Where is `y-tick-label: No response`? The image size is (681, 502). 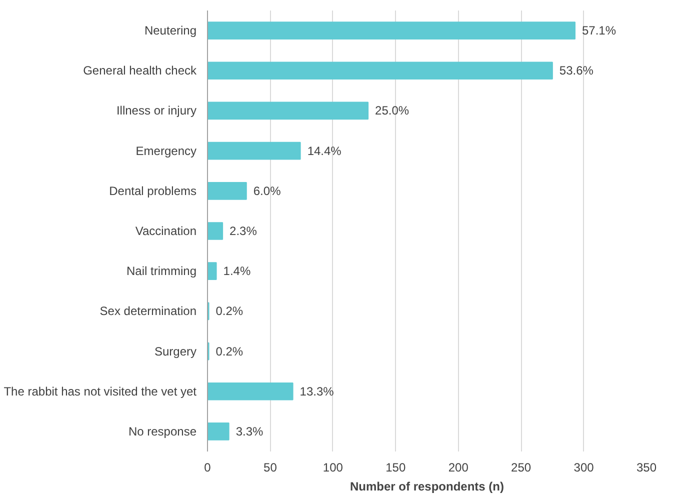
y-tick-label: No response is located at coordinates (162, 431).